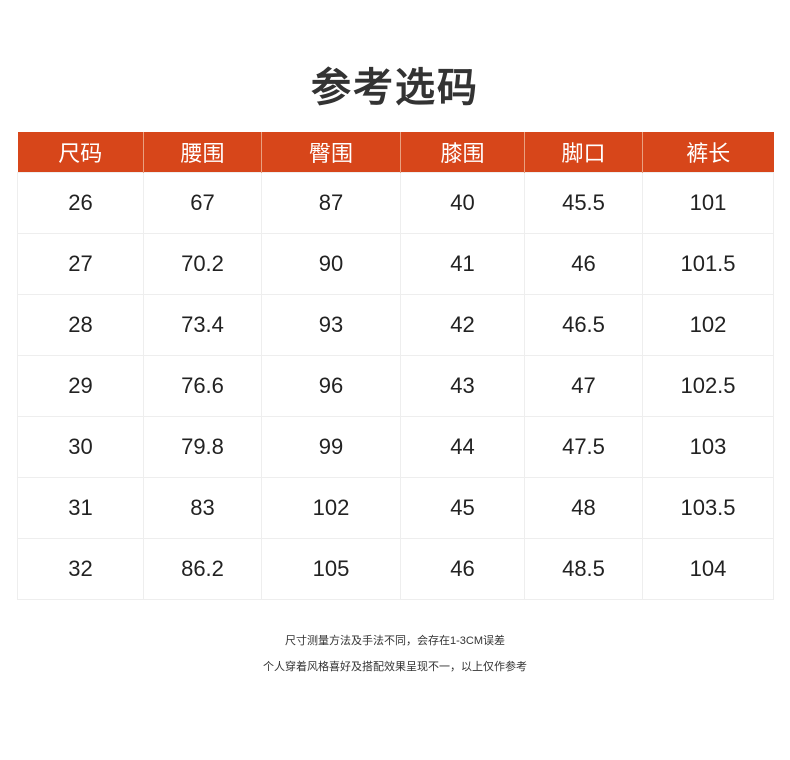  What do you see at coordinates (80, 264) in the screenshot?
I see `table-cell: 27` at bounding box center [80, 264].